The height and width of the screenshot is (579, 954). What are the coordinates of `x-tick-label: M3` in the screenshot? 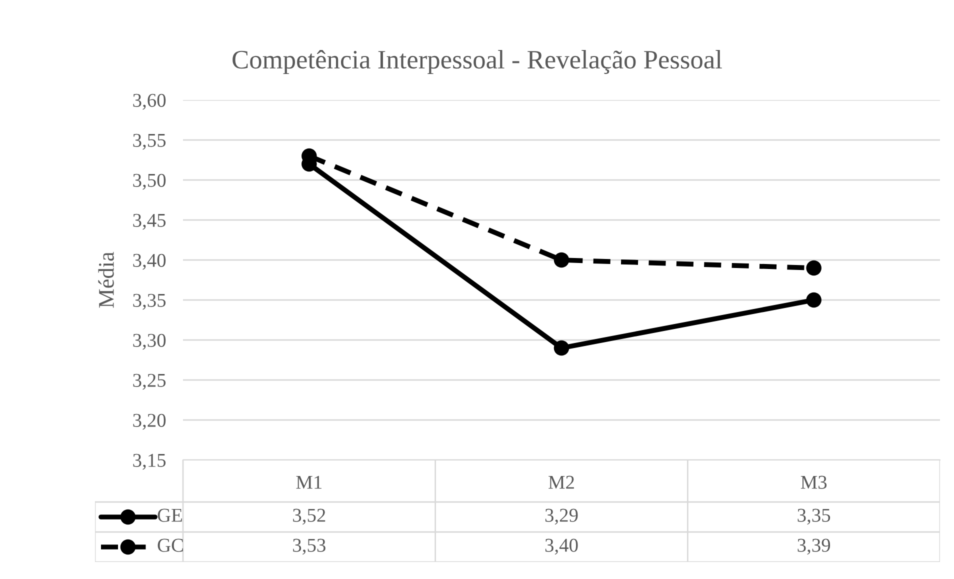 It's located at (813, 482).